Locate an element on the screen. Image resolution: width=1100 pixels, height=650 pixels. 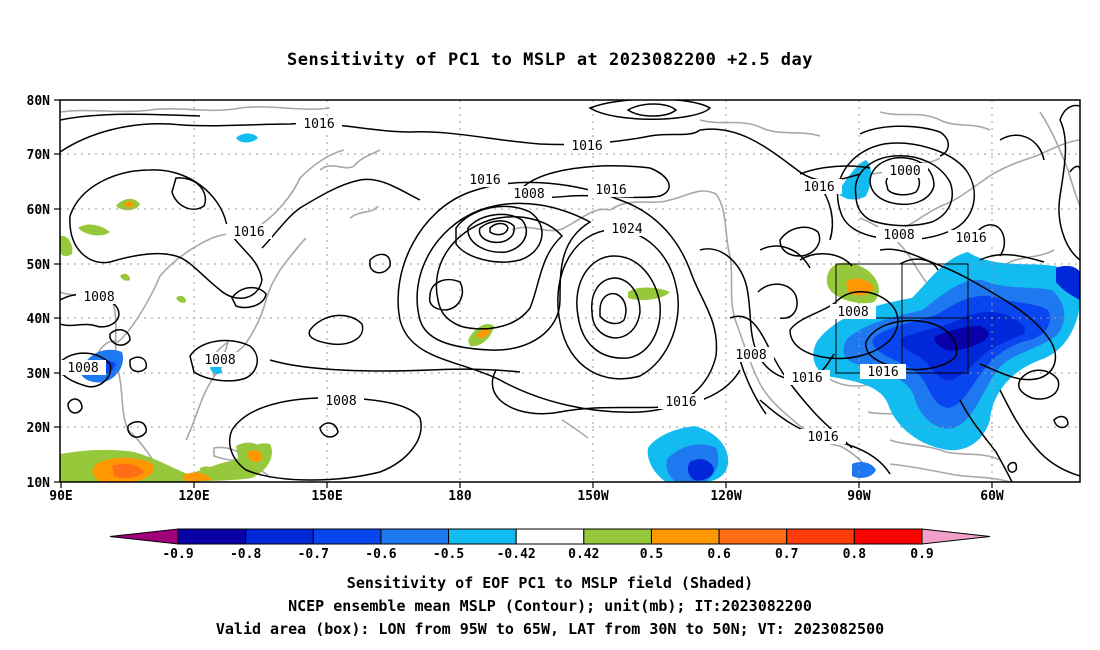
lat-label: 30N is located at coordinates (39, 374).